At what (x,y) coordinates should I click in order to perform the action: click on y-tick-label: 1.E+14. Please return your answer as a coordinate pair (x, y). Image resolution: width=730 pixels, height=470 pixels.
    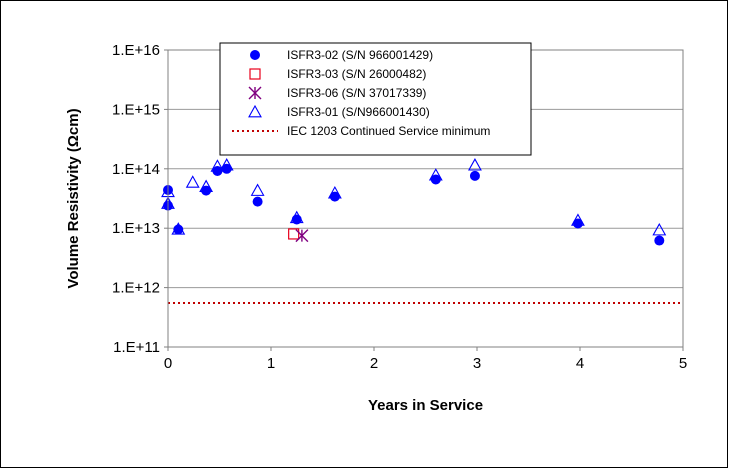
    Looking at the image, I should click on (136, 169).